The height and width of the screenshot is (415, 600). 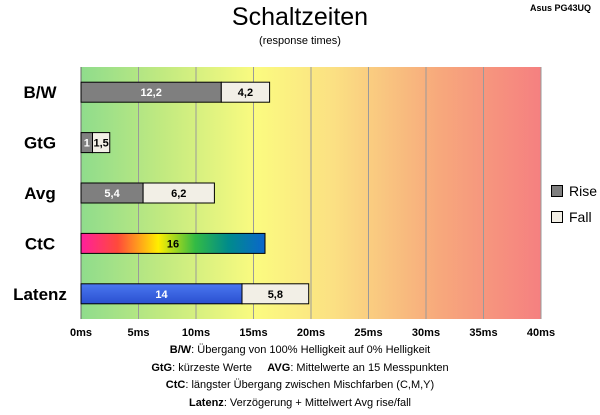 What do you see at coordinates (580, 217) in the screenshot?
I see `legend-label-fall: Fall` at bounding box center [580, 217].